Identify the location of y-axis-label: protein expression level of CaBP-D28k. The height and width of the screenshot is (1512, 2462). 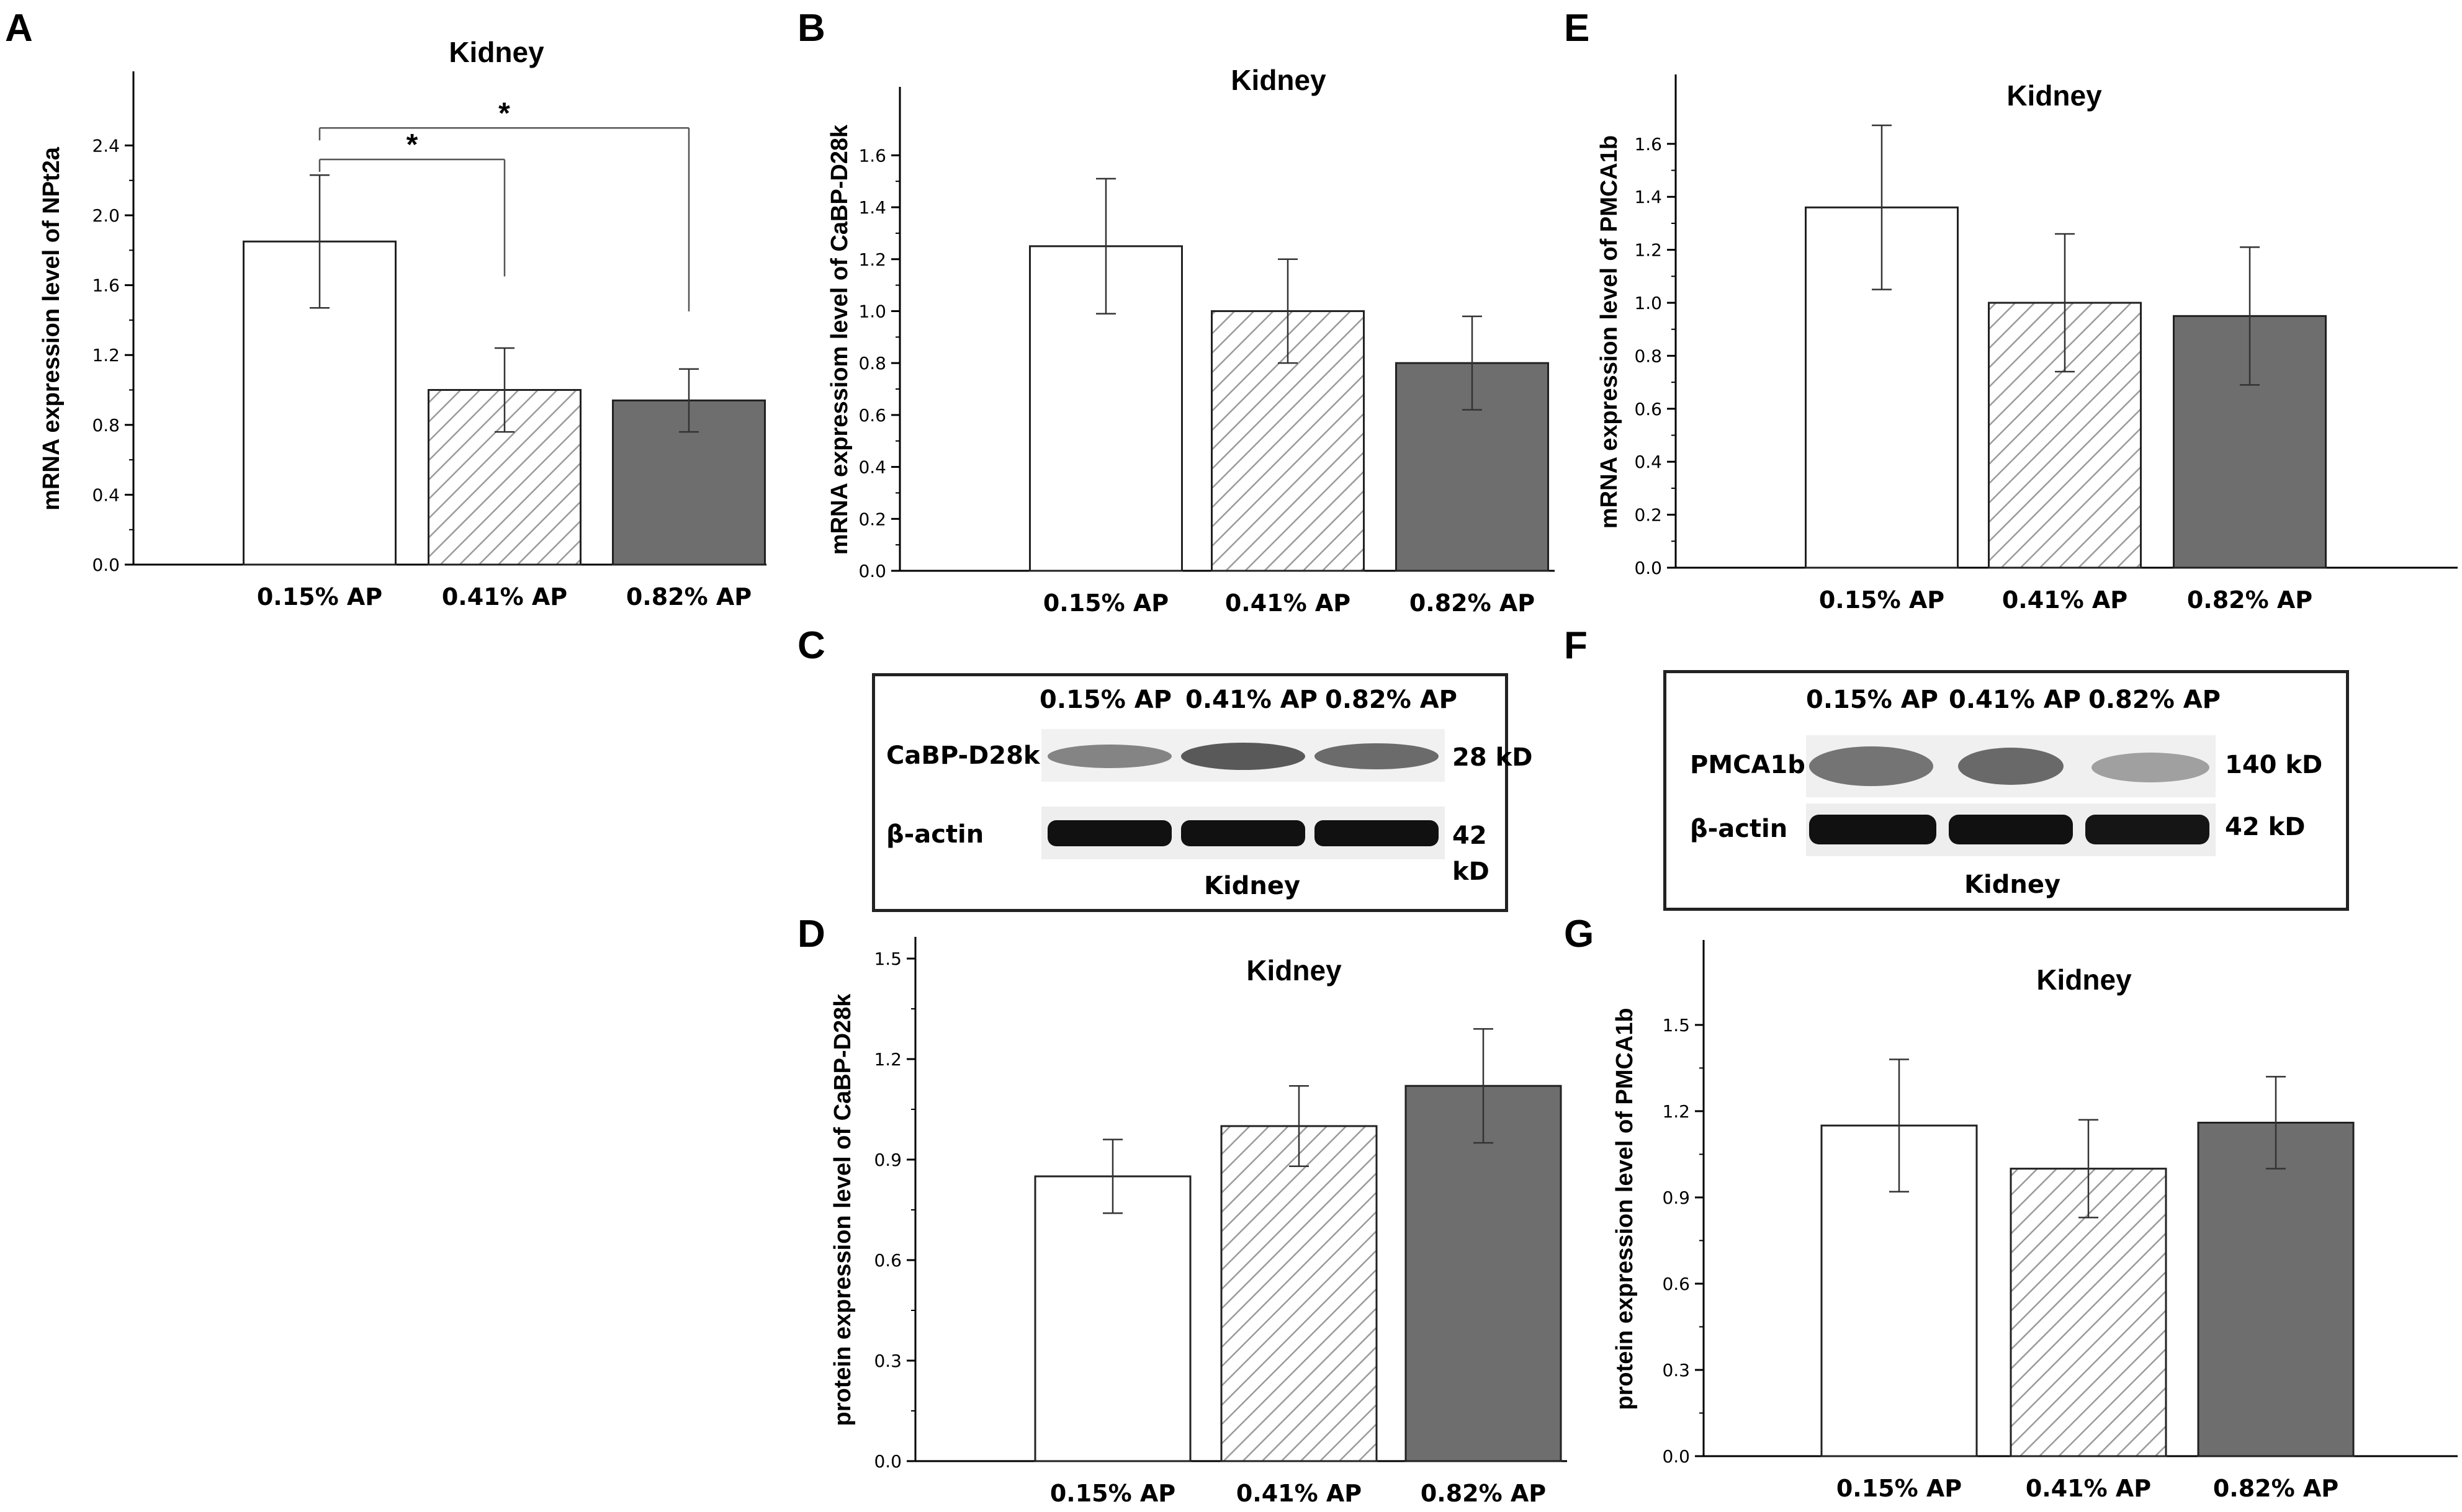
(843, 1209).